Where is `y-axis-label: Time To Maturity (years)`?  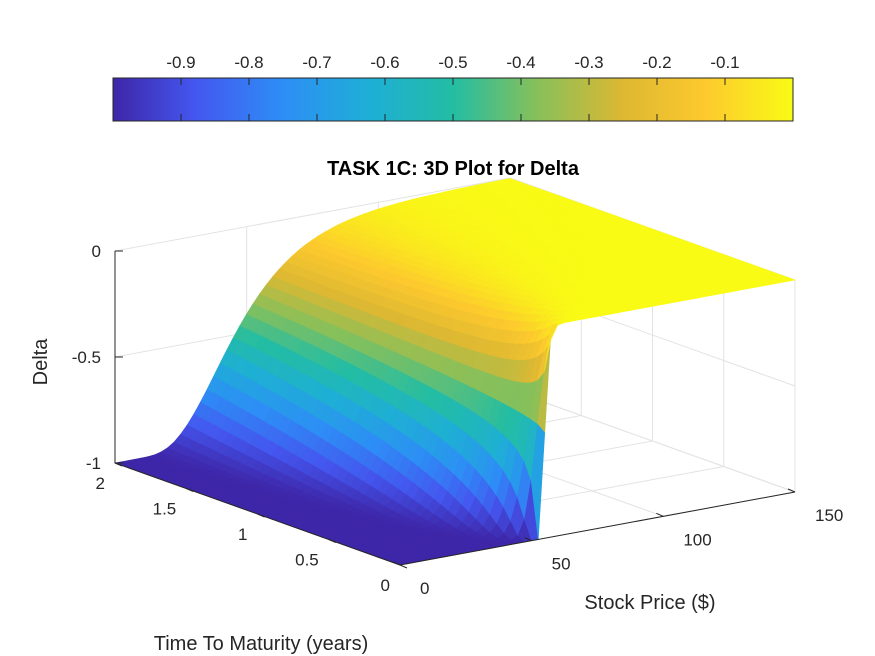 y-axis-label: Time To Maturity (years) is located at coordinates (261, 644).